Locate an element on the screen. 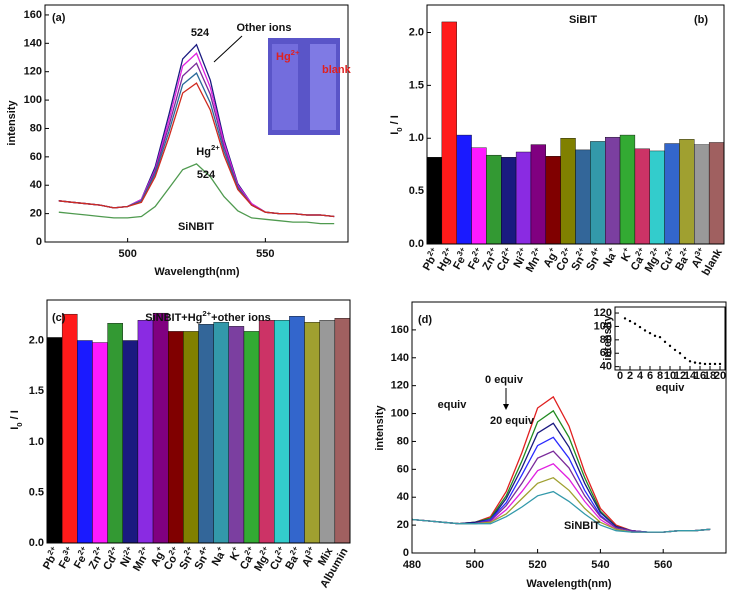  panel-label: (c) is located at coordinates (59, 318).